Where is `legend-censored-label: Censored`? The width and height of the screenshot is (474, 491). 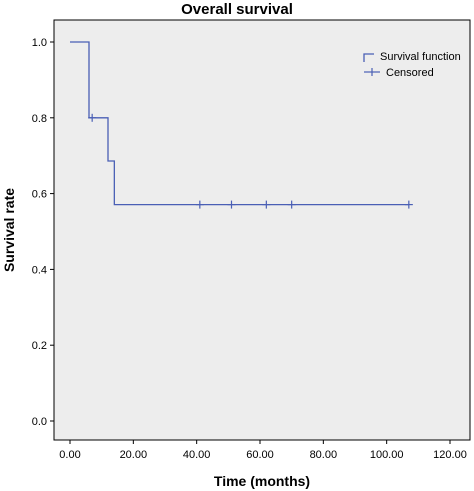 legend-censored-label: Censored is located at coordinates (410, 73).